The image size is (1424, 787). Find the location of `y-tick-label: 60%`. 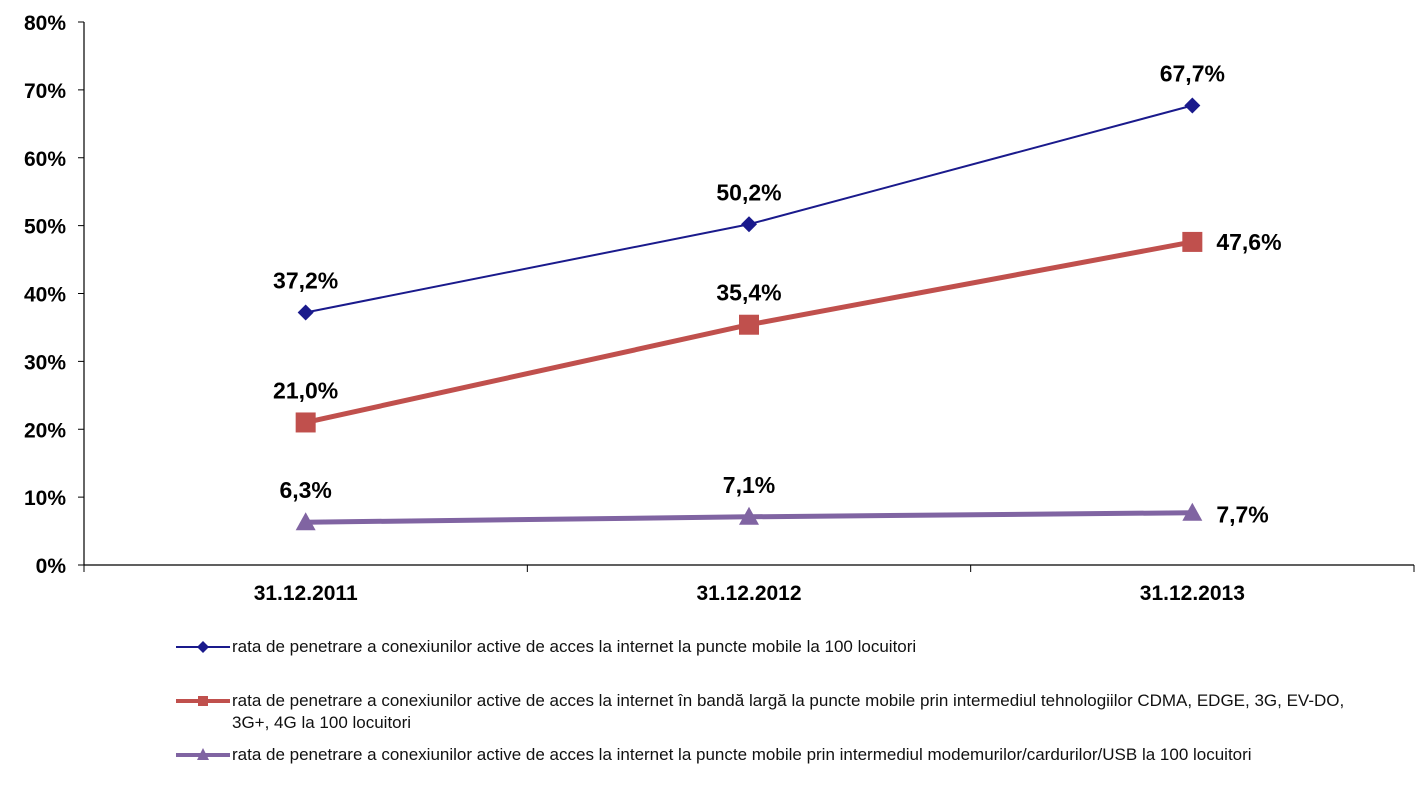

y-tick-label: 60% is located at coordinates (45, 159).